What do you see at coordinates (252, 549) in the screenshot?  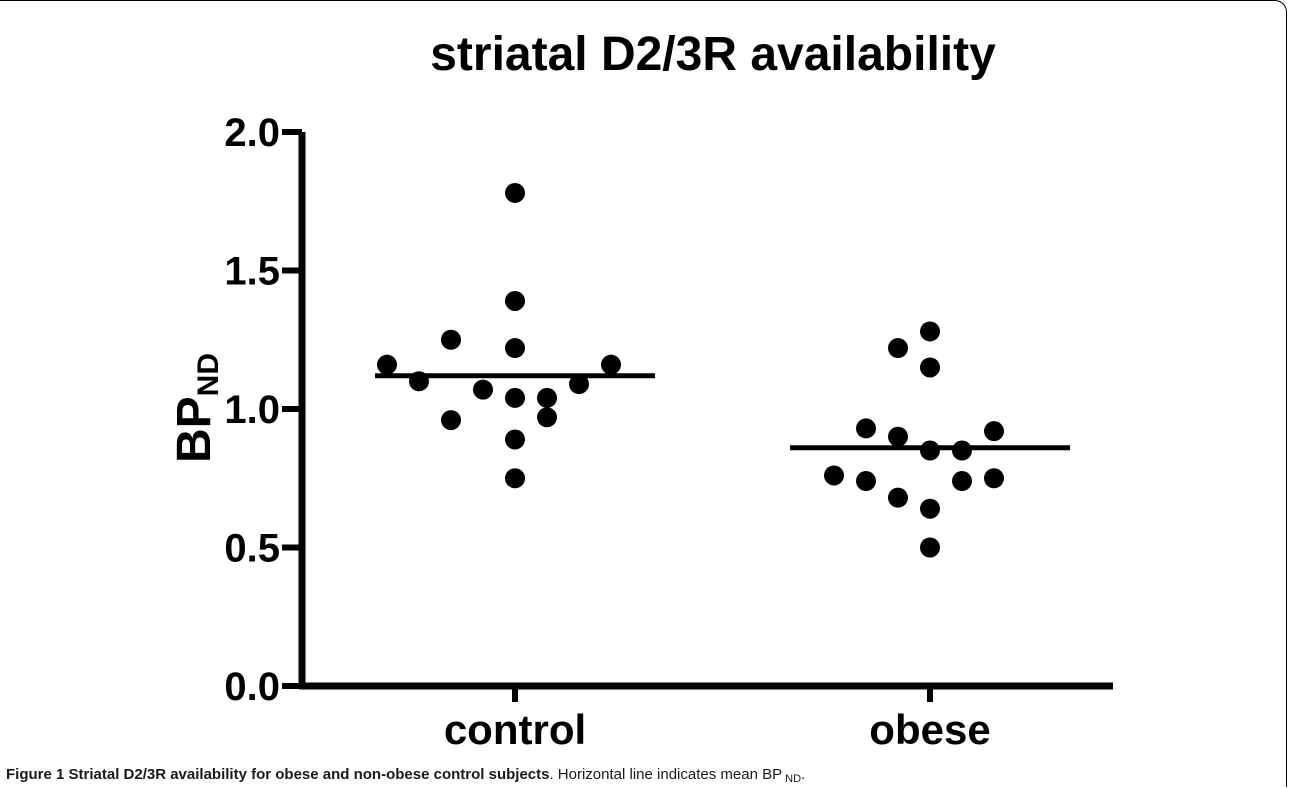 I see `y-tick-label: 0.5` at bounding box center [252, 549].